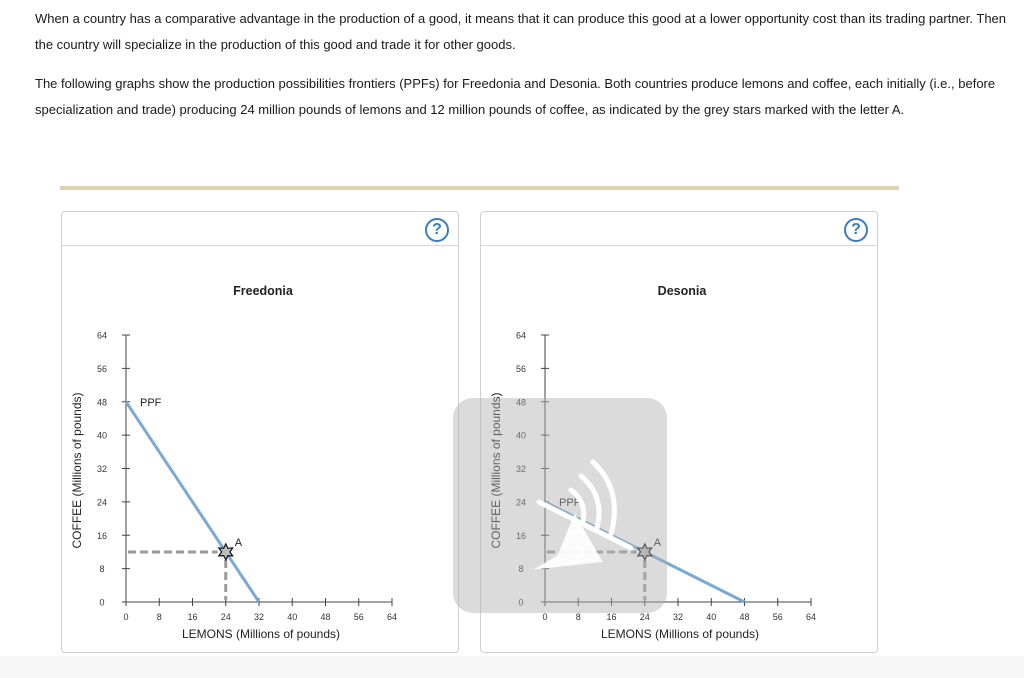  Describe the element at coordinates (263, 291) in the screenshot. I see `chart-title: Freedonia` at that location.